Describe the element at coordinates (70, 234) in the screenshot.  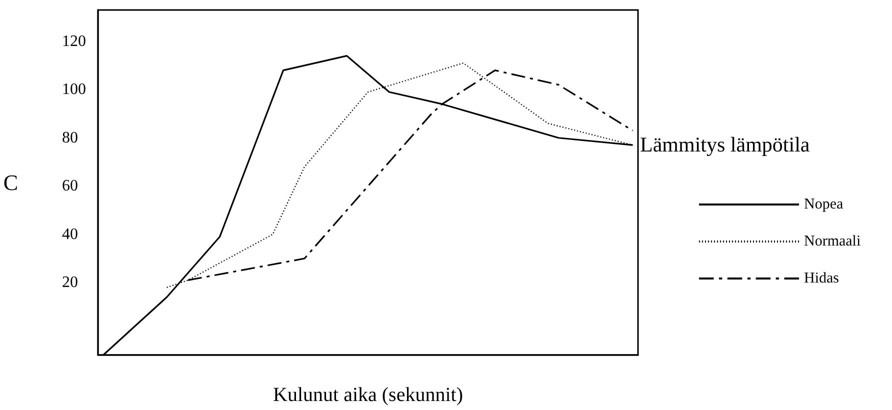
I see `y-tick-label: 40` at that location.